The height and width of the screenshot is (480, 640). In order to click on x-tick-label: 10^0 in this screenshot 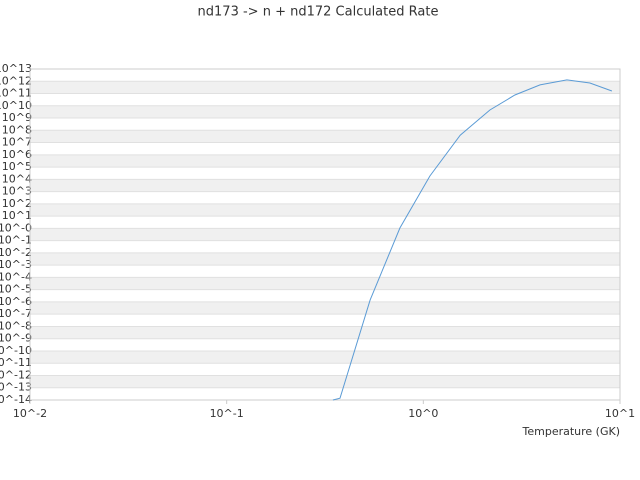, I will do `click(423, 413)`.